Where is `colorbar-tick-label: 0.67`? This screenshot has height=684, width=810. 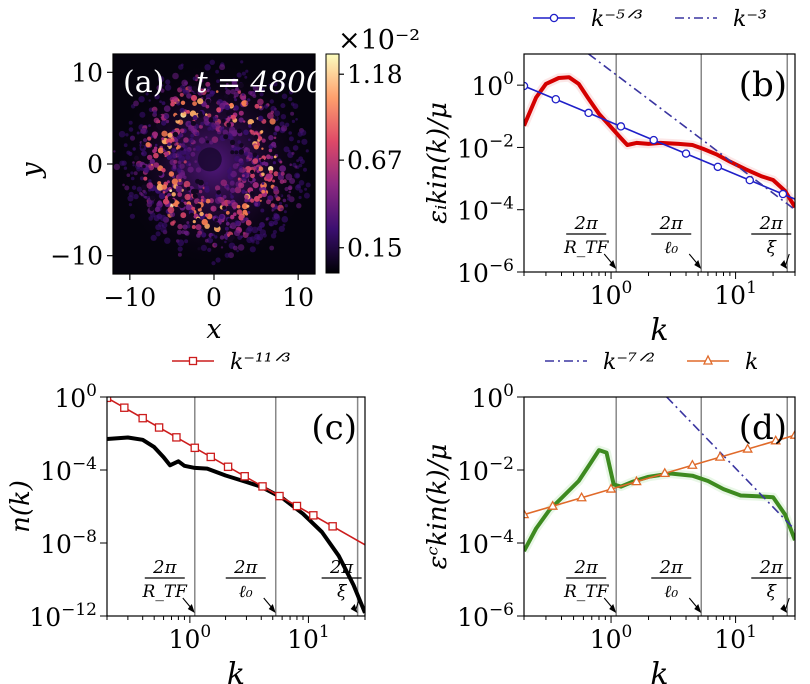 colorbar-tick-label: 0.67 is located at coordinates (375, 160).